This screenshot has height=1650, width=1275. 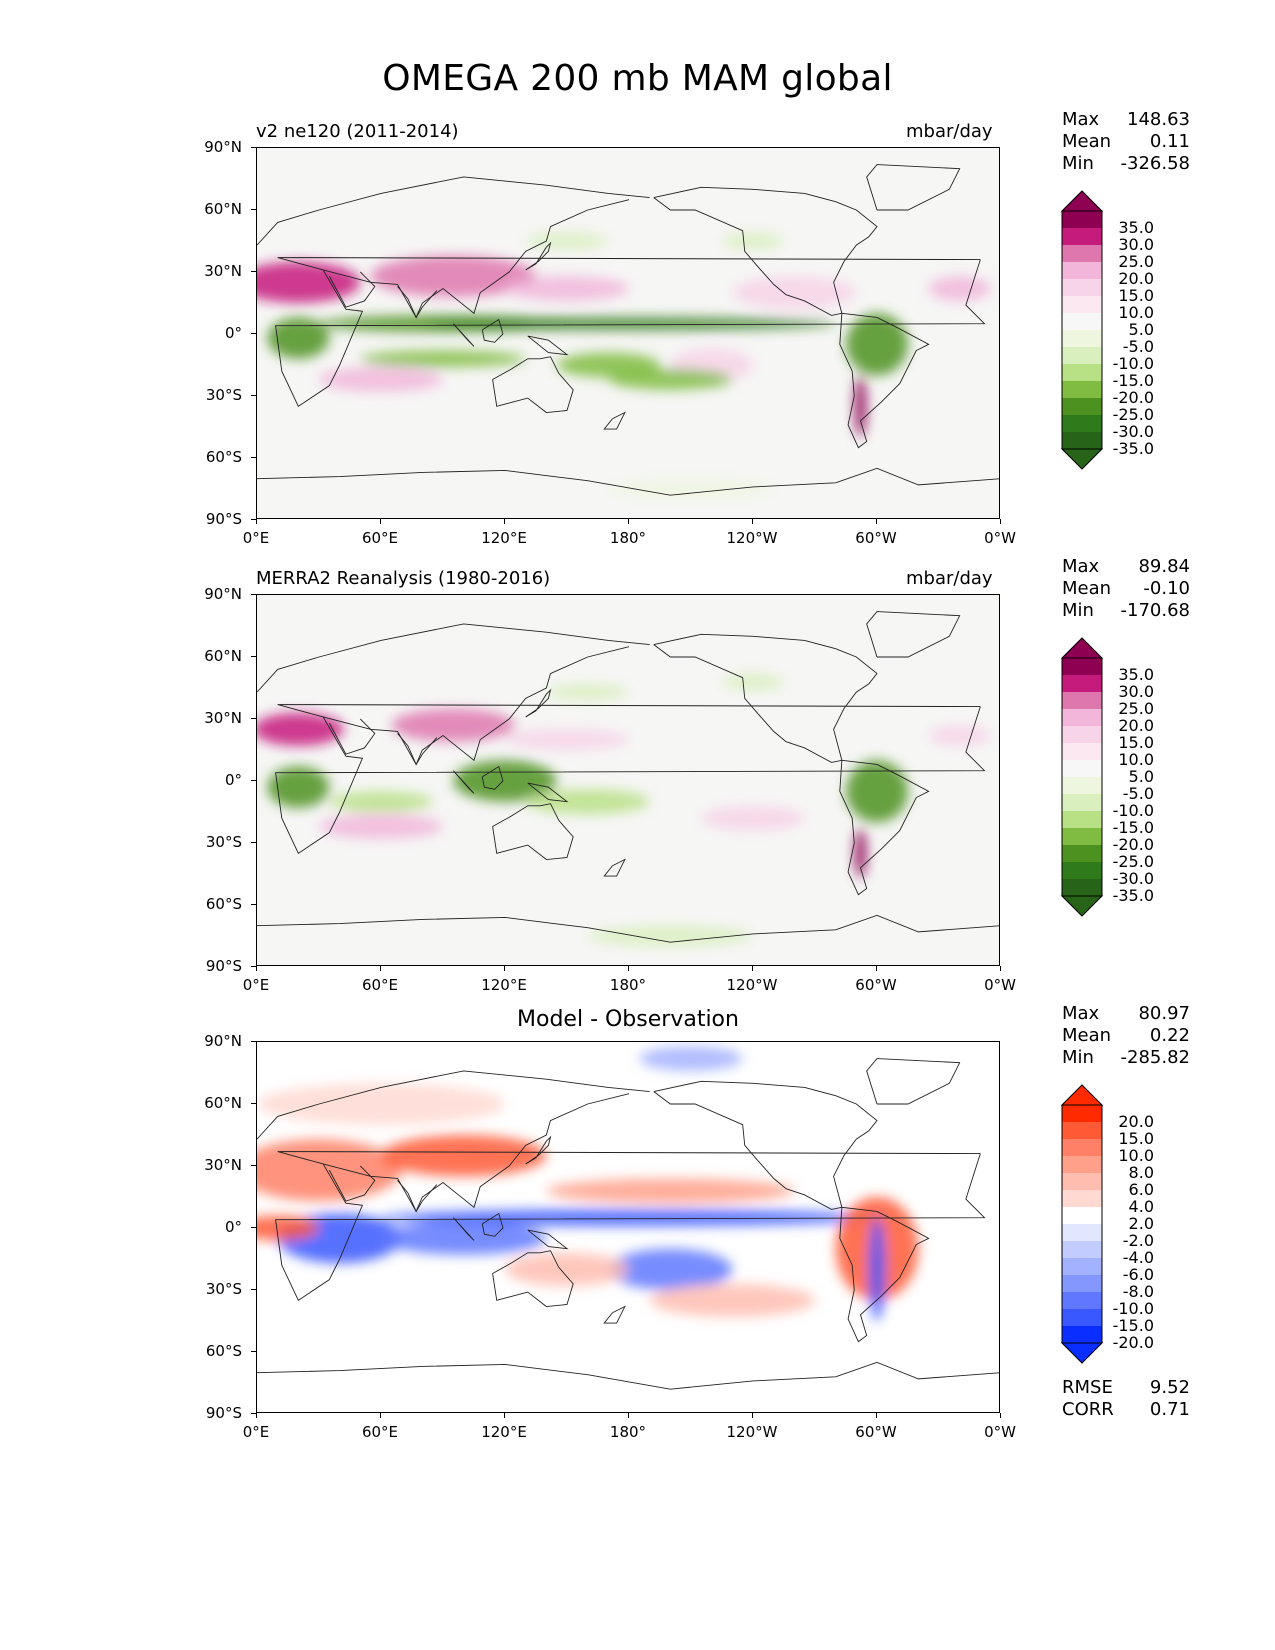 I want to click on stat-label: Min, so click(x=1078, y=163).